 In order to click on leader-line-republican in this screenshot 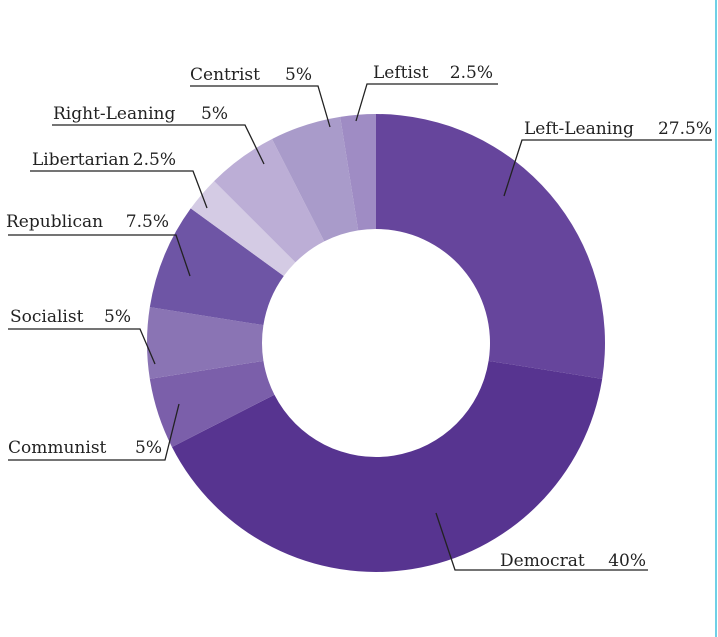, I will do `click(99, 255)`.